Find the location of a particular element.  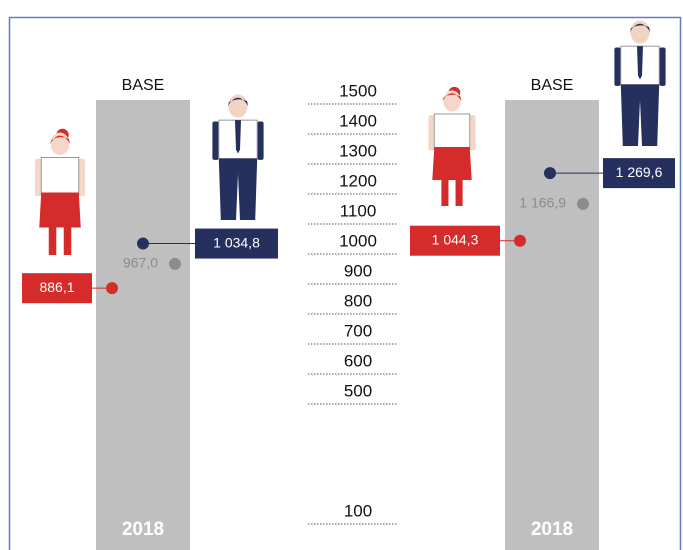

y-tick-label: 1200 is located at coordinates (358, 180).